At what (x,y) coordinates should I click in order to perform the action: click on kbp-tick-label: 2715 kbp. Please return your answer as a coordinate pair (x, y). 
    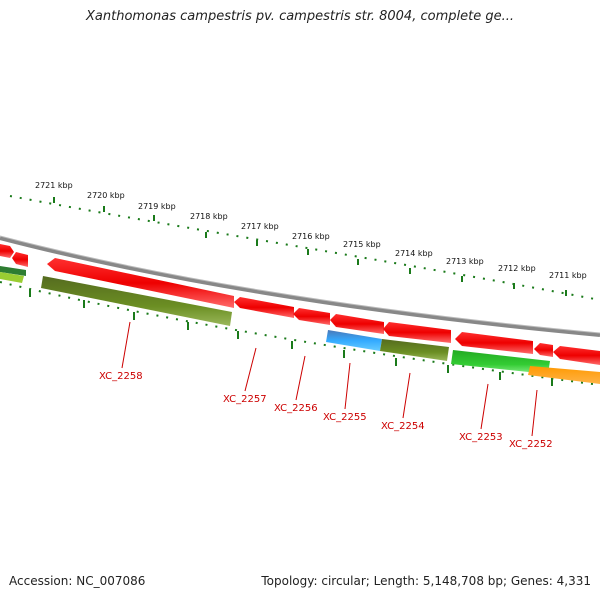
    Looking at the image, I should click on (362, 244).